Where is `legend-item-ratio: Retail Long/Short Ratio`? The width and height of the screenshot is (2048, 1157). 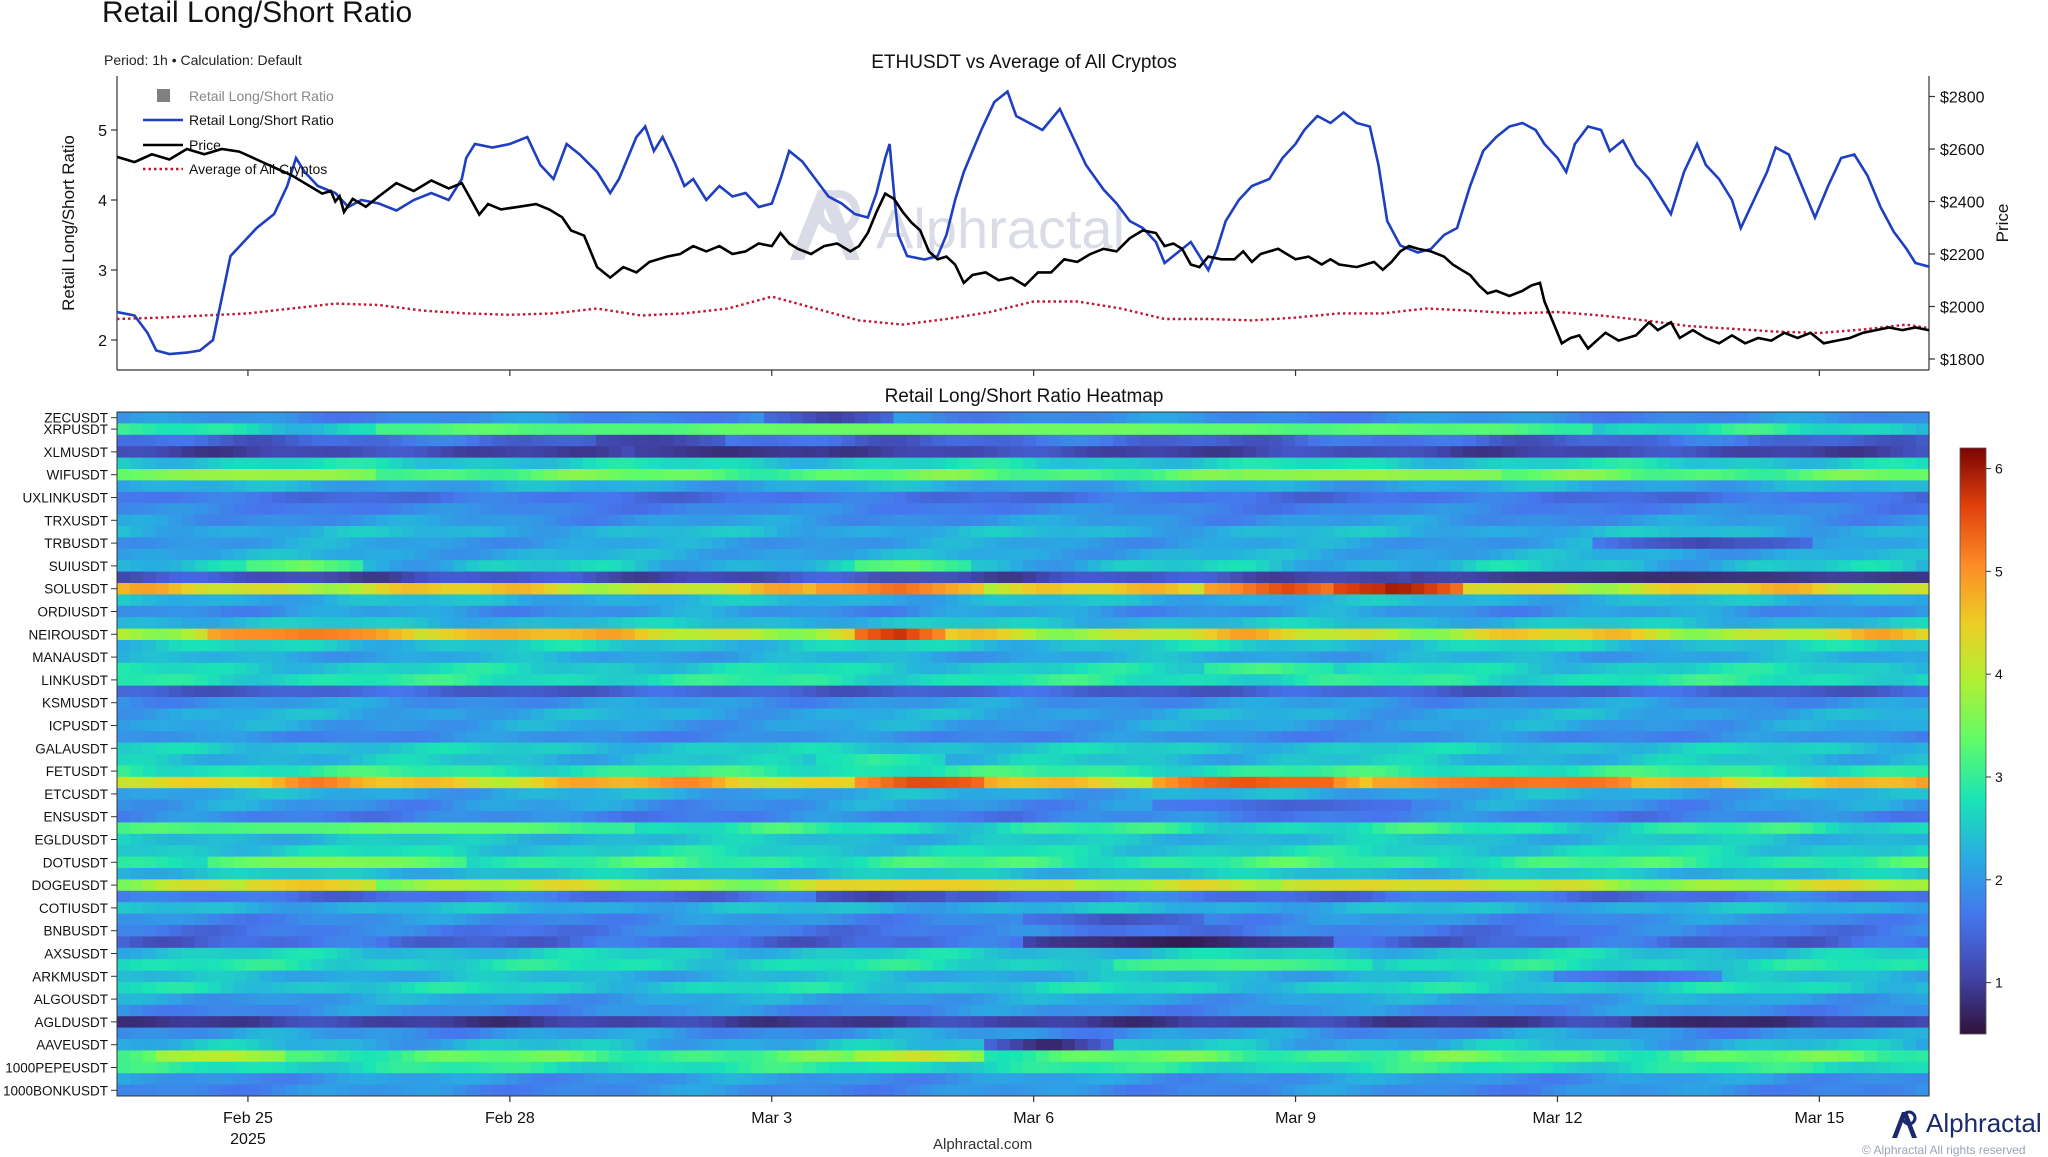 legend-item-ratio: Retail Long/Short Ratio is located at coordinates (238, 120).